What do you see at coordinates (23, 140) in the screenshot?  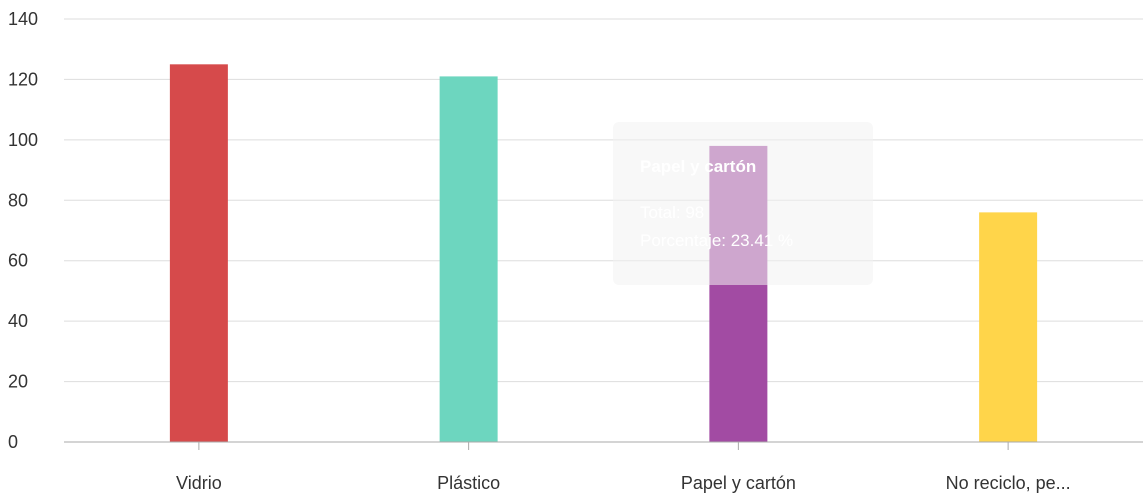 I see `y-tick-label: 100` at bounding box center [23, 140].